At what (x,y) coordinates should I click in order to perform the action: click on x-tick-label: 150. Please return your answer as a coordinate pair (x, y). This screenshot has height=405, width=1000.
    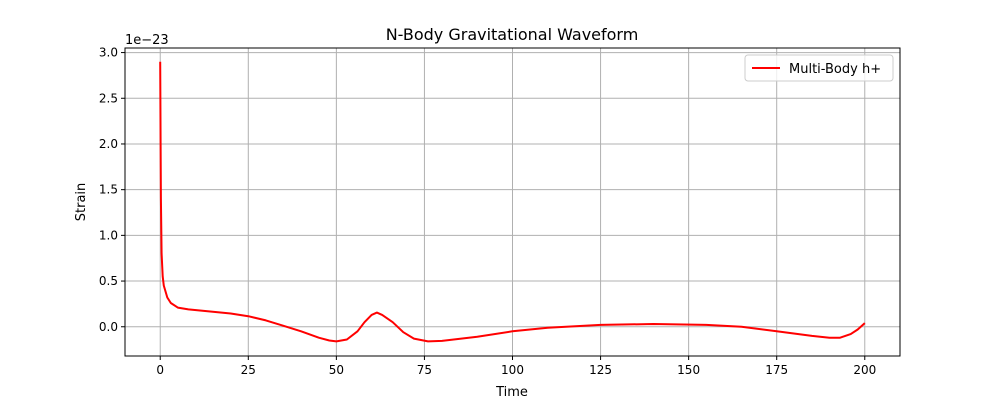
    Looking at the image, I should click on (688, 370).